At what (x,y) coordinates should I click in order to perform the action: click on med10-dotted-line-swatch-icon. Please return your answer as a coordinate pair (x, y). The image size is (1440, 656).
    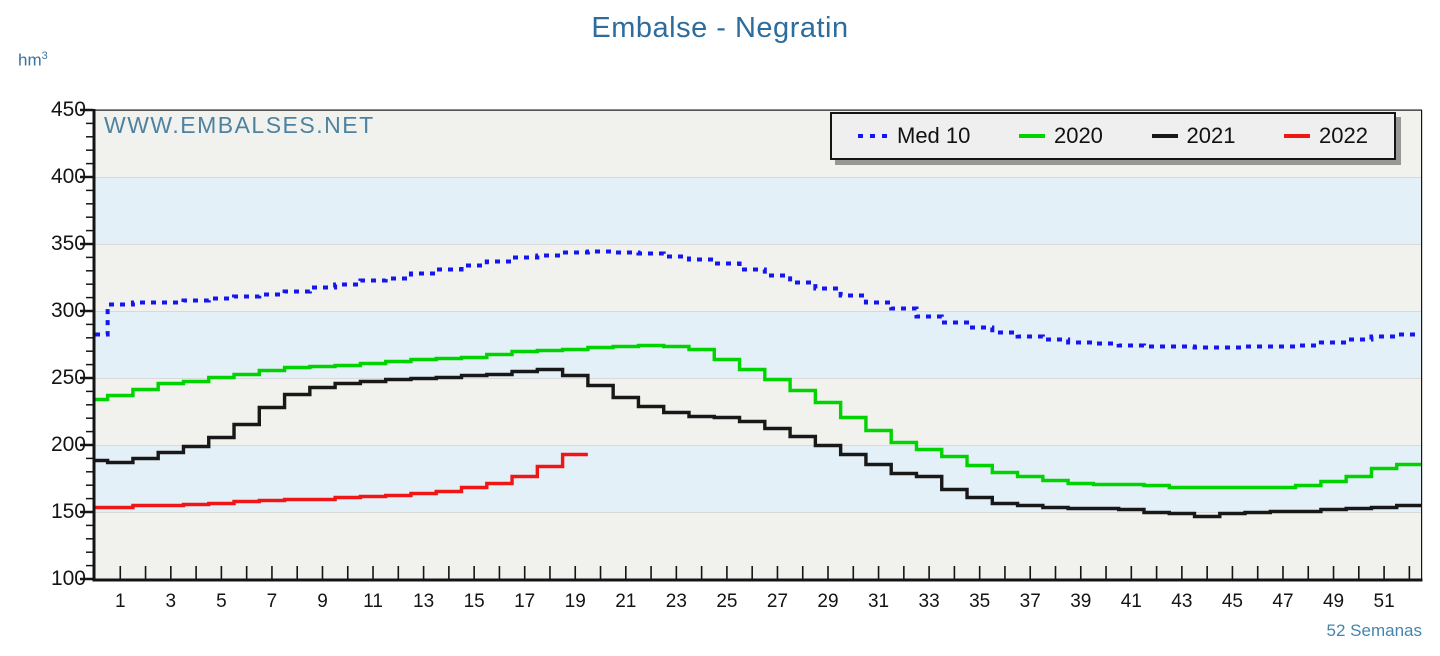
    Looking at the image, I should click on (873, 136).